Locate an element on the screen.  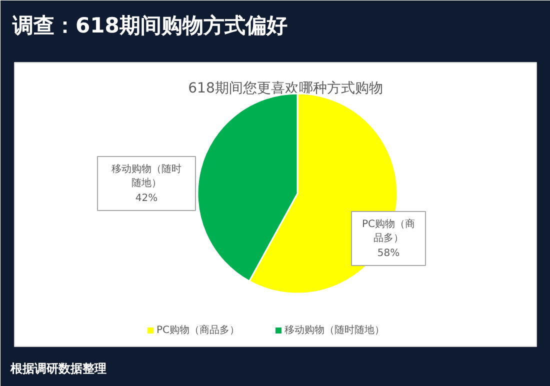
data-label: 58% is located at coordinates (388, 253).